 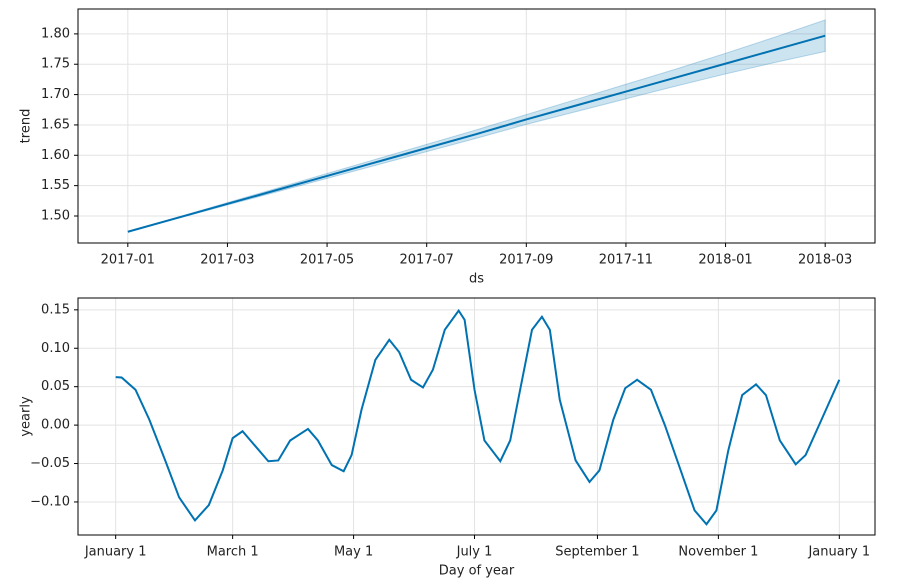 What do you see at coordinates (55, 33) in the screenshot?
I see `y-tick-label: 1.80` at bounding box center [55, 33].